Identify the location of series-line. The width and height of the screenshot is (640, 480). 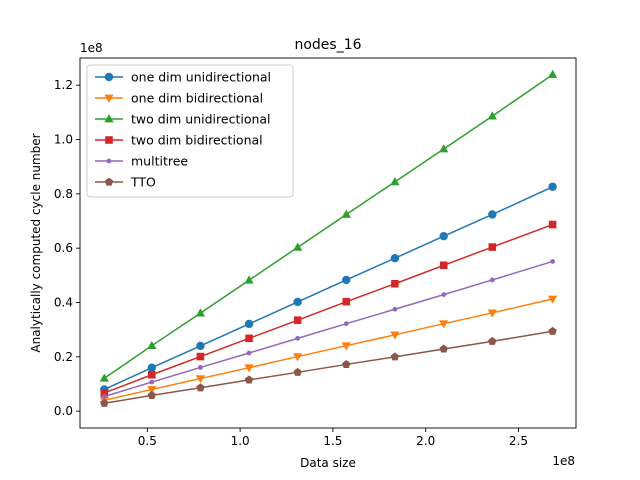
(328, 367).